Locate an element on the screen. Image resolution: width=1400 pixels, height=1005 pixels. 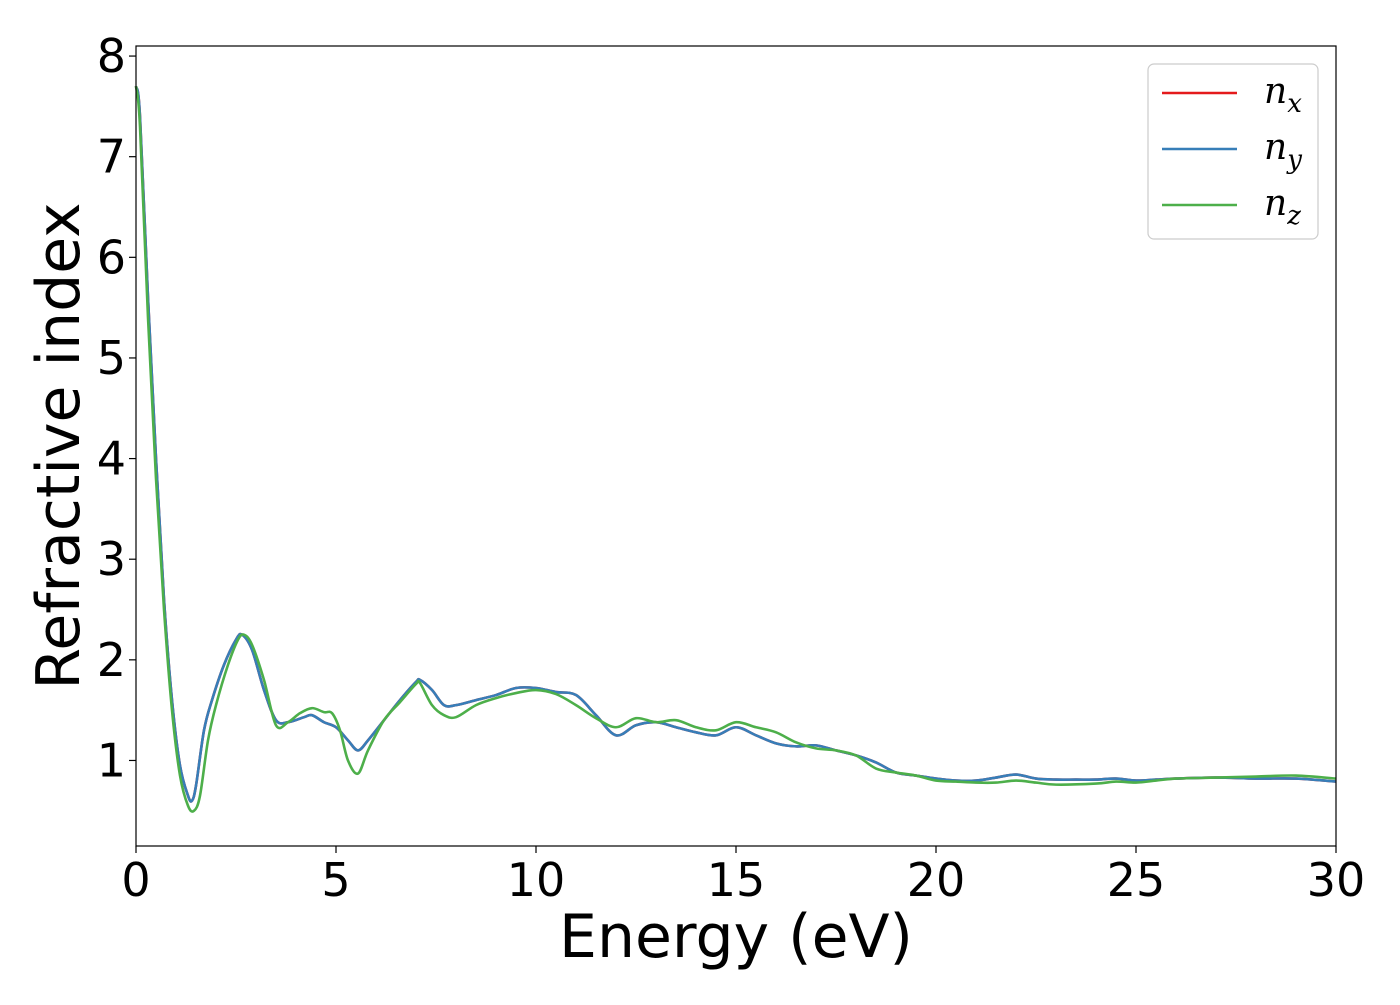
legend: nx ny nz is located at coordinates (1233, 151).